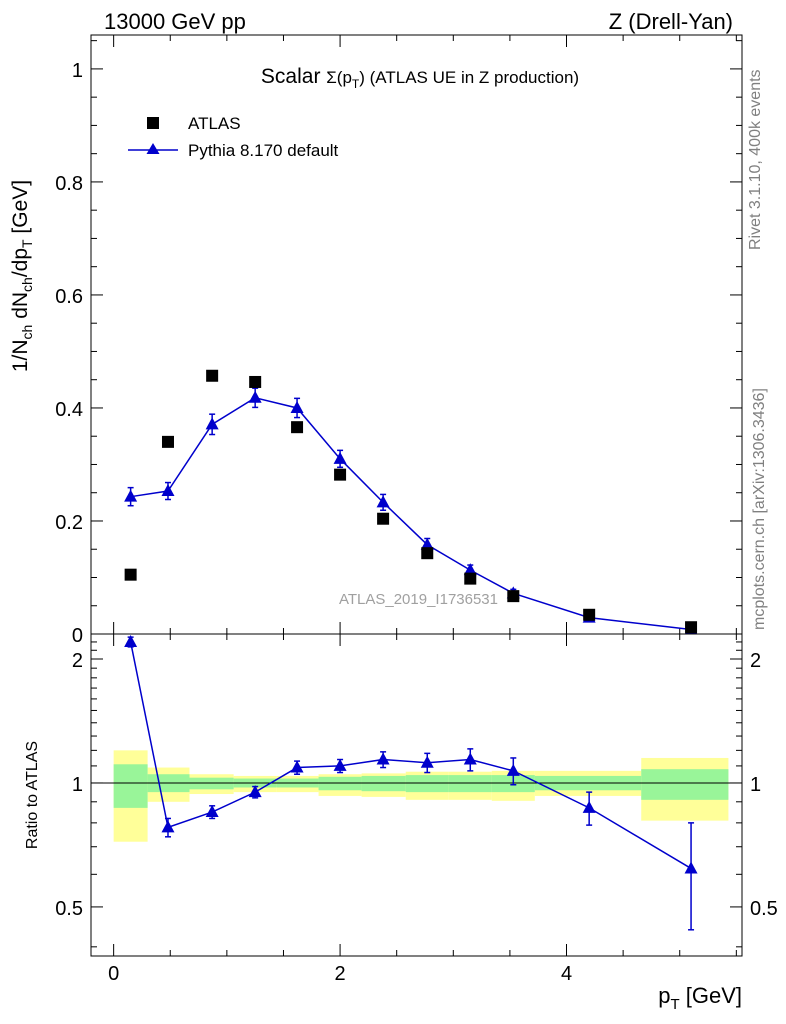  What do you see at coordinates (362, 77) in the screenshot?
I see `title-close: )` at bounding box center [362, 77].